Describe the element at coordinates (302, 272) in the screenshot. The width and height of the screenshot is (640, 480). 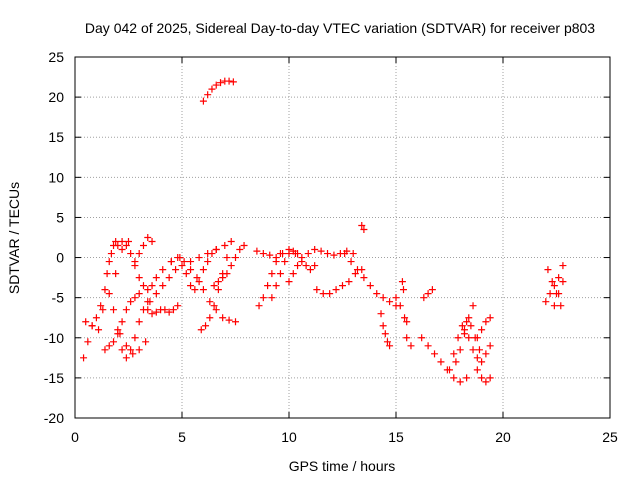
I see `series-arc-r` at that location.